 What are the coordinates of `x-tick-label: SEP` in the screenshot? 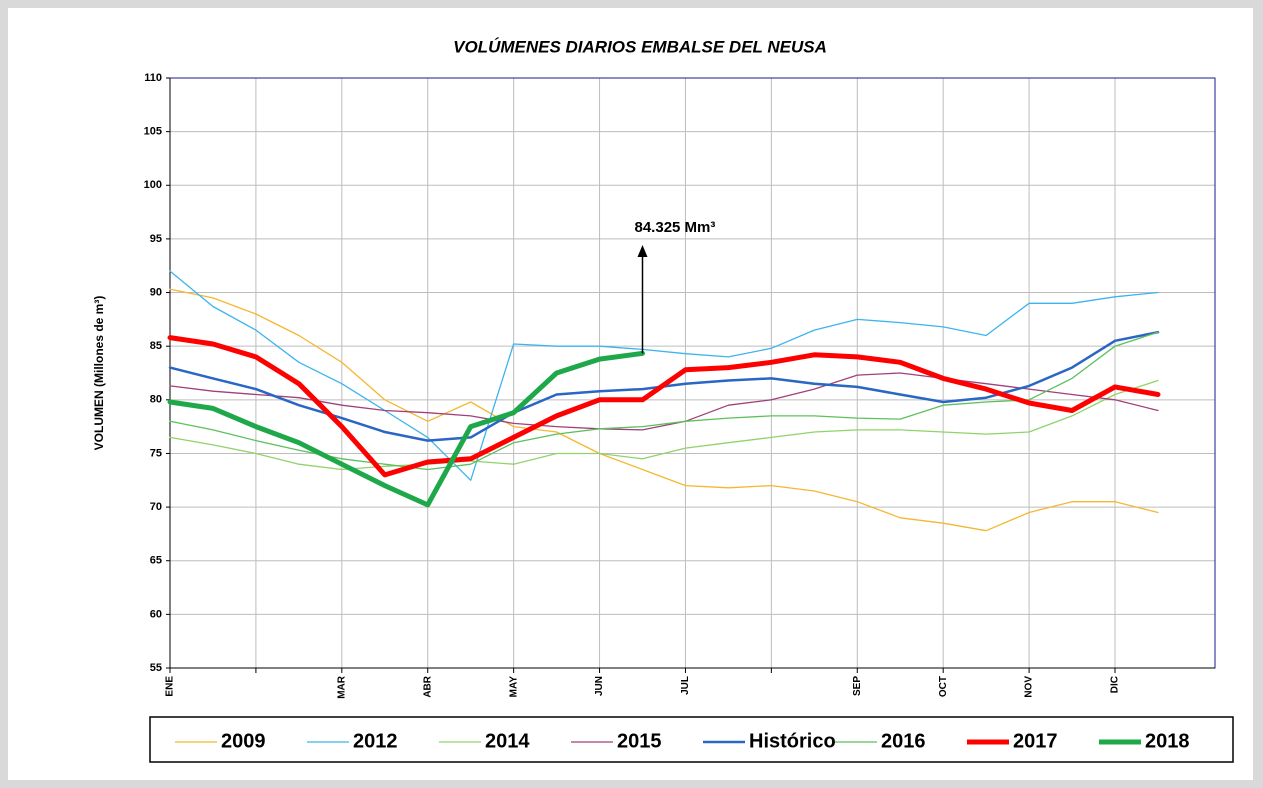 It's located at (857, 686).